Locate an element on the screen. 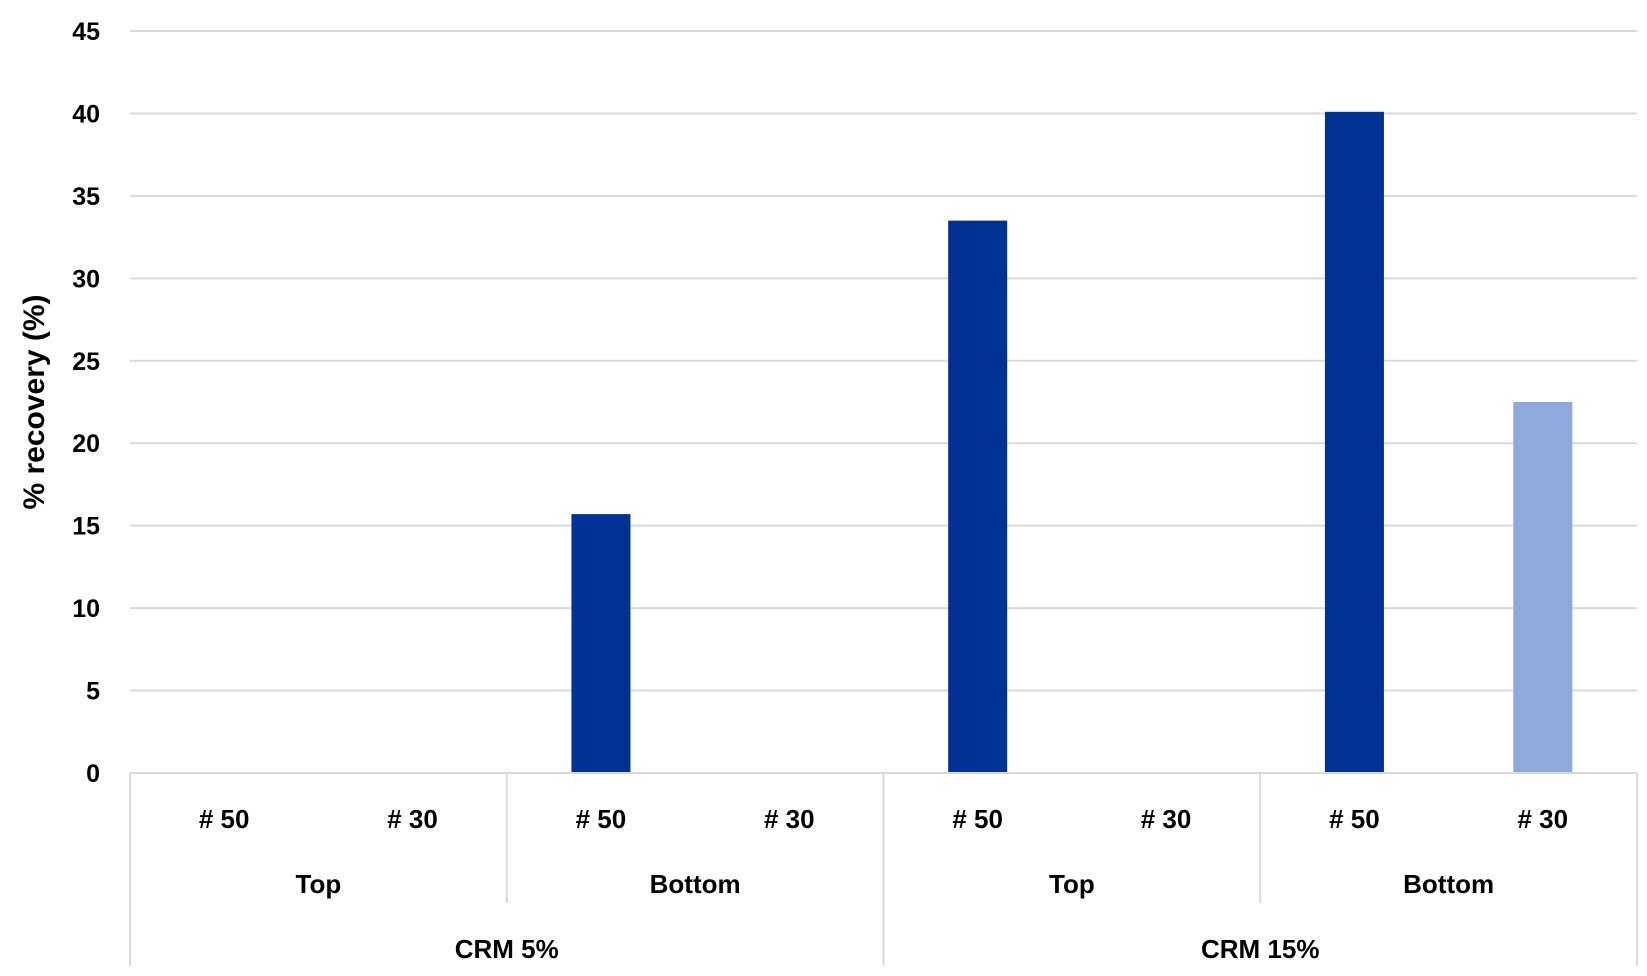  y-tick-label: 40 is located at coordinates (86, 114).